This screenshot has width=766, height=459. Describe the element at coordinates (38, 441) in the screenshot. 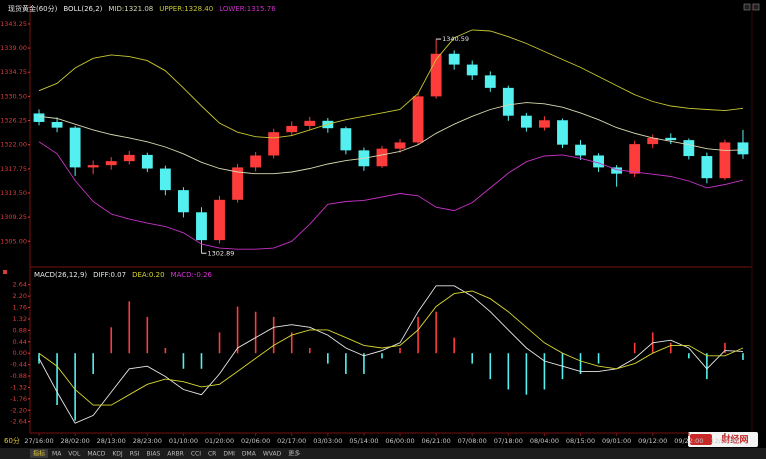

I see `x-tick-label: 27/16:00` at that location.